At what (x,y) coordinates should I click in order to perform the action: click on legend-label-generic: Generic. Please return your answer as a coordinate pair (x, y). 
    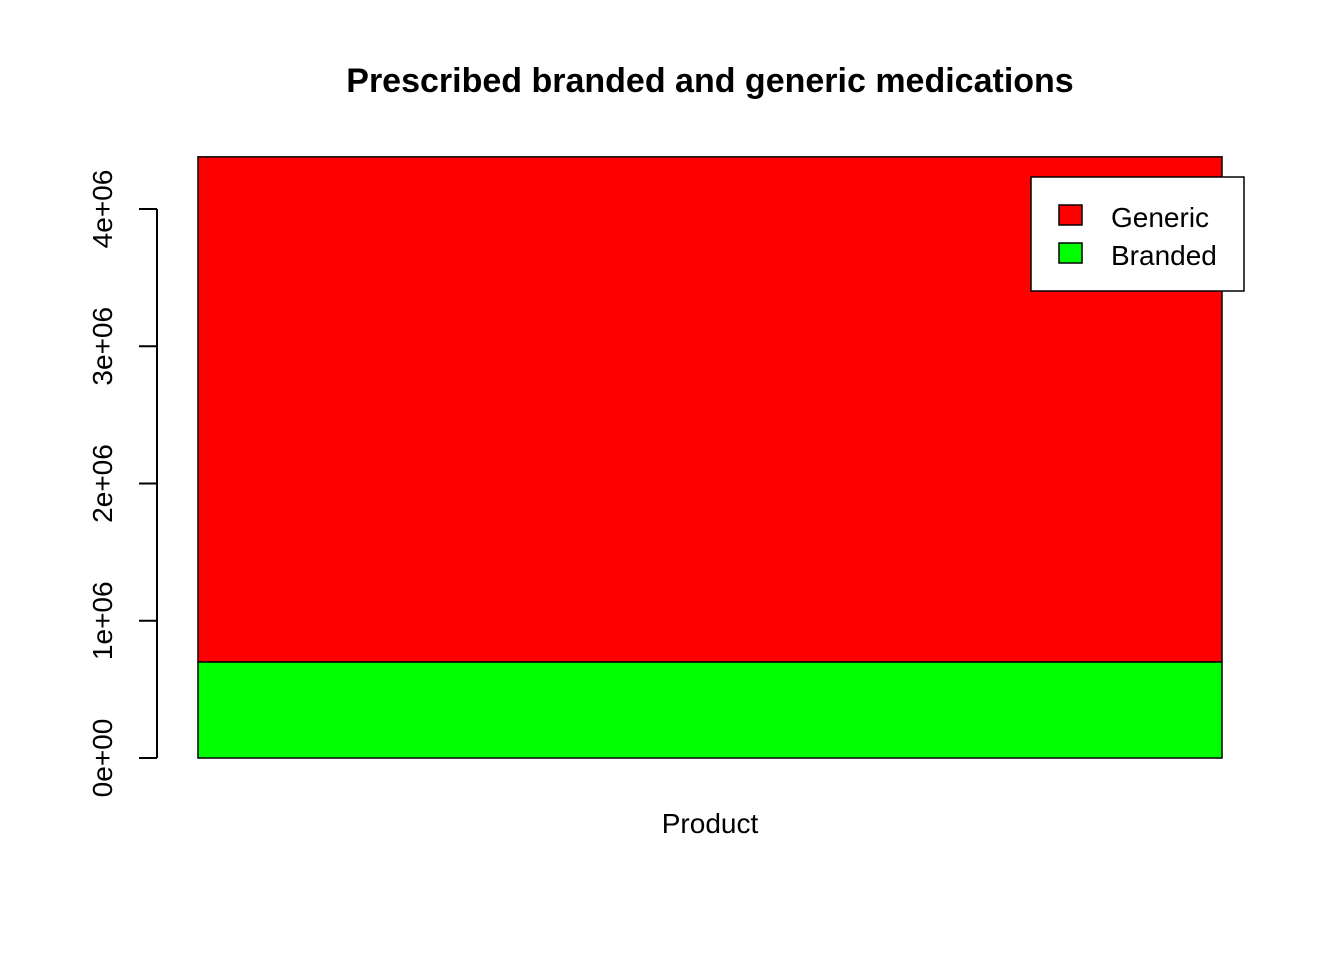
    Looking at the image, I should click on (1160, 217).